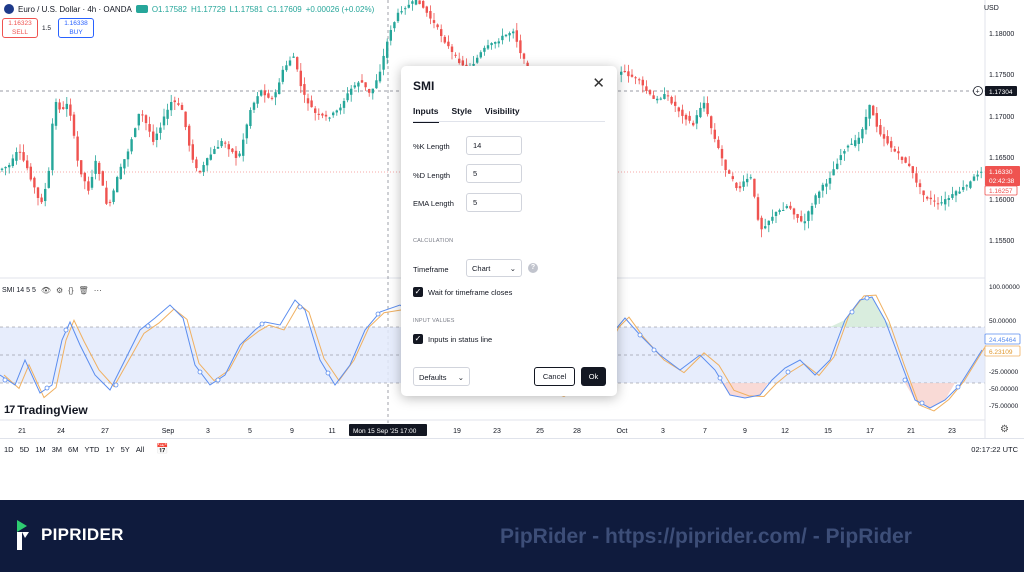 This screenshot has height=572, width=1024. Describe the element at coordinates (24, 449) in the screenshot. I see `timeframe-5d: 5D` at that location.